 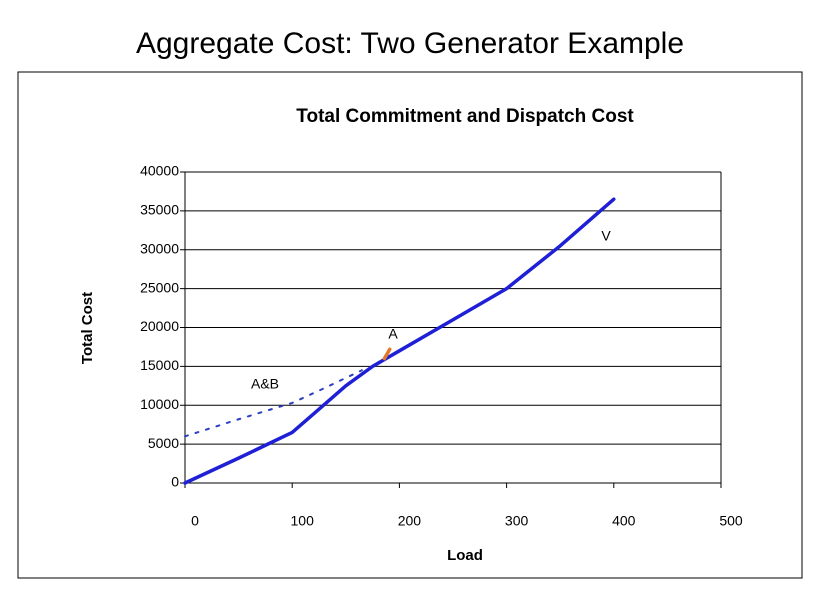 I want to click on x-tick-label: 100, so click(x=303, y=521).